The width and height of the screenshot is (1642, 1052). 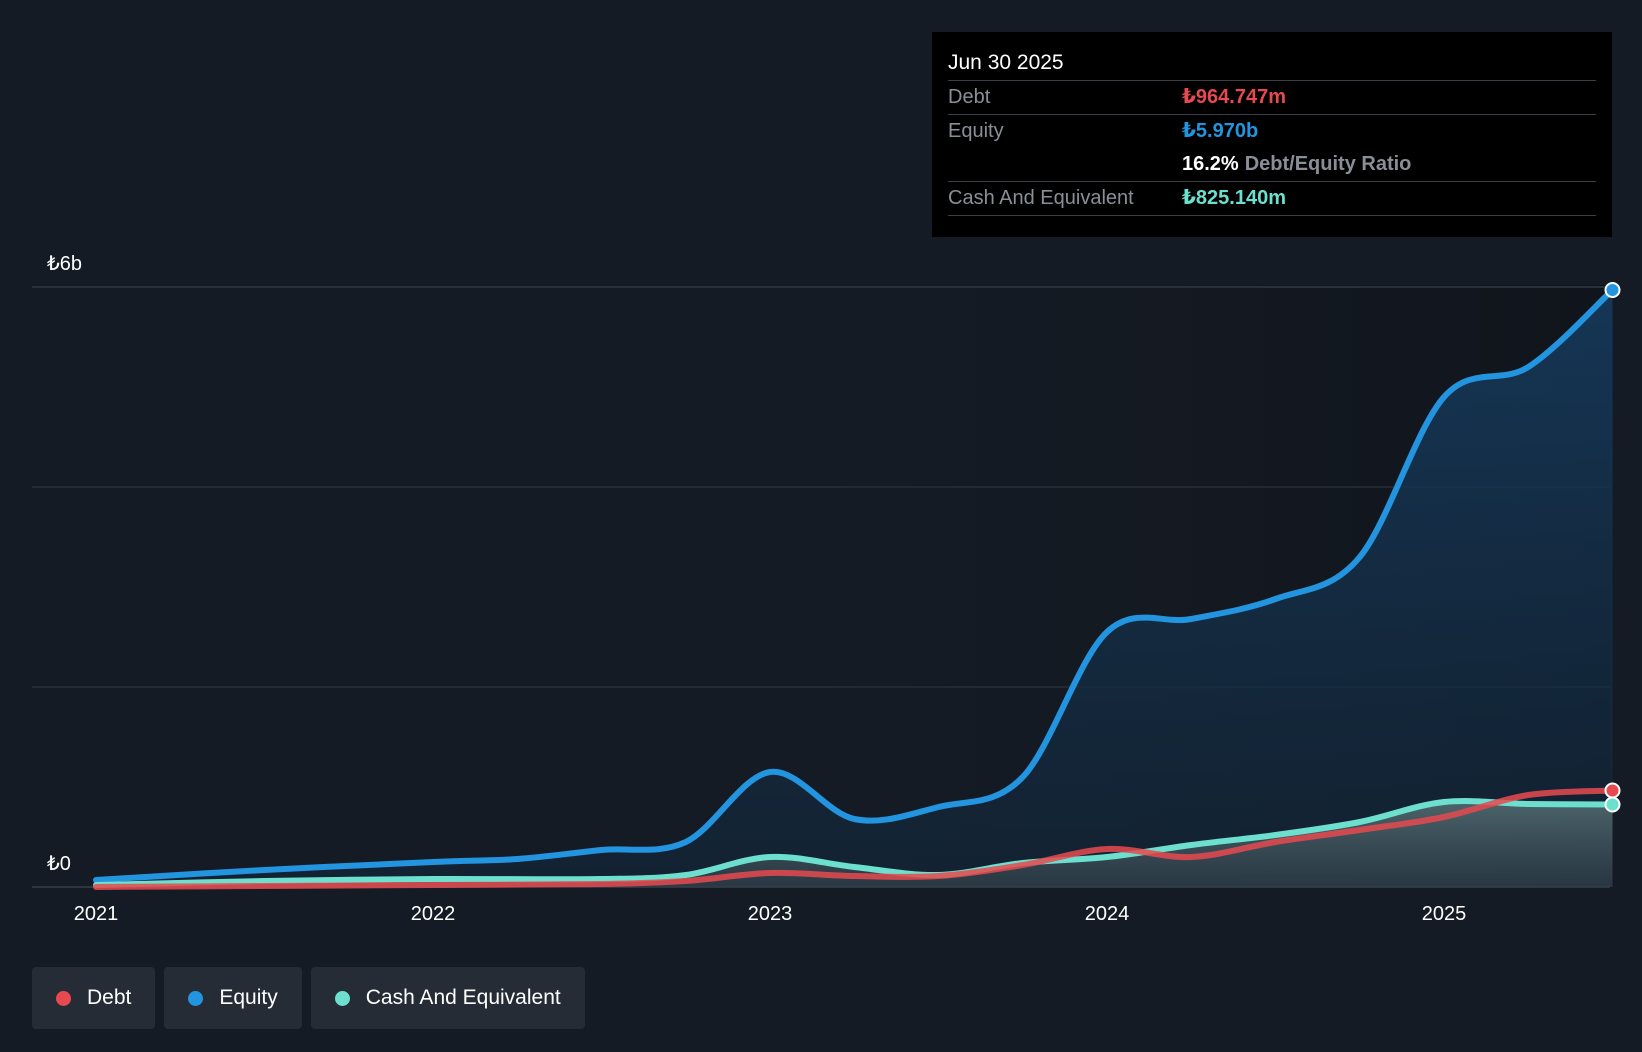 I want to click on cash-dot-icon, so click(x=342, y=998).